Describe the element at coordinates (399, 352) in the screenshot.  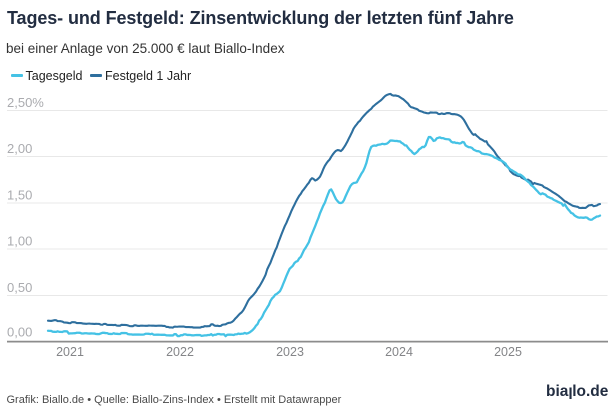
I see `svg-text: 2024` at that location.